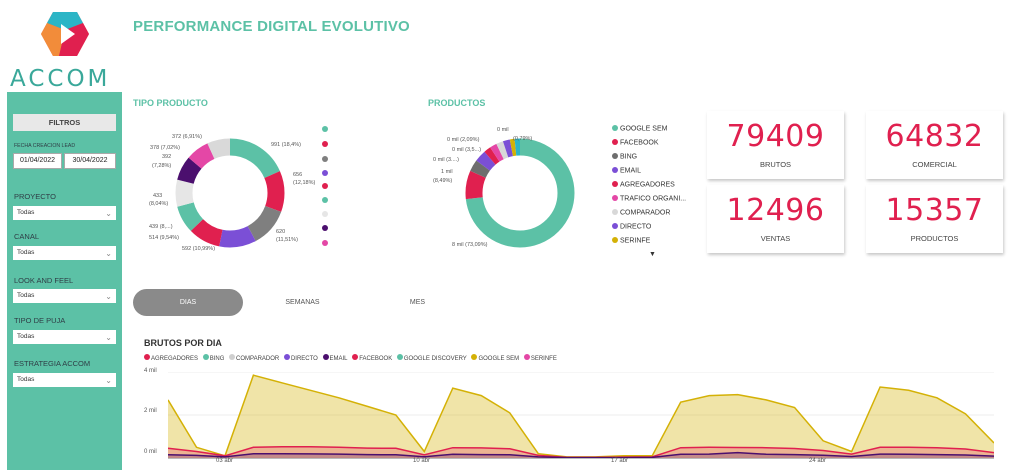 Image resolution: width=1024 pixels, height=470 pixels. What do you see at coordinates (52, 363) in the screenshot?
I see `filter-label-estrategia: ESTRATEGIA ACCOM` at bounding box center [52, 363].